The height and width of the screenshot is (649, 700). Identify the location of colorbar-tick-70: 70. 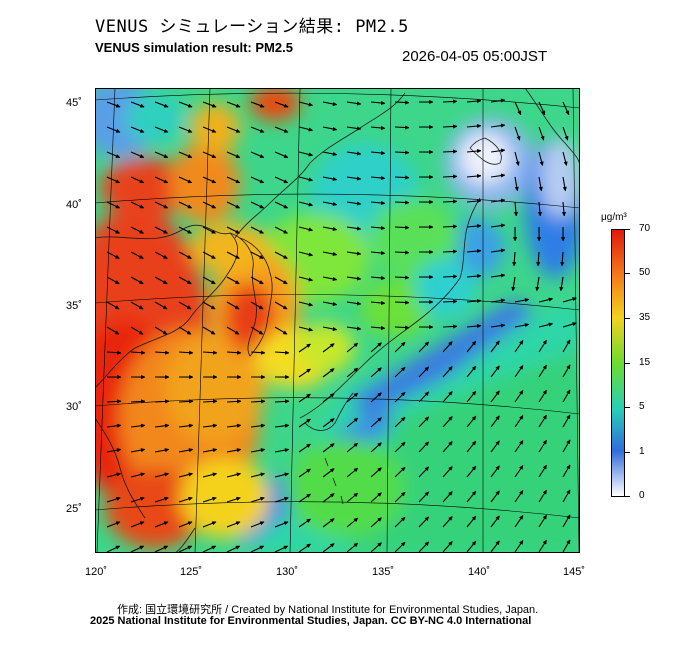
(645, 228).